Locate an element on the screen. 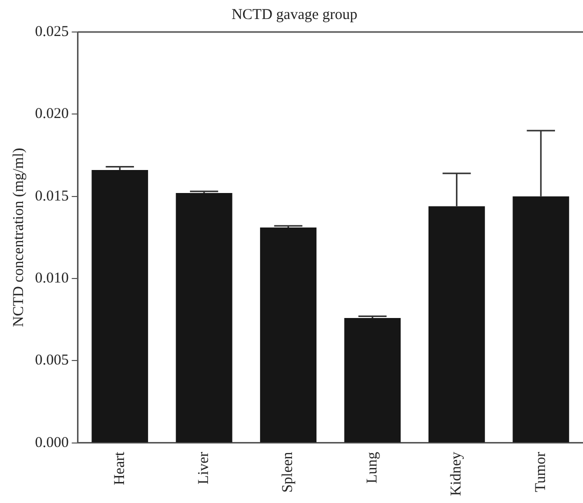 The width and height of the screenshot is (583, 503). x-tick-label: Heart is located at coordinates (120, 468).